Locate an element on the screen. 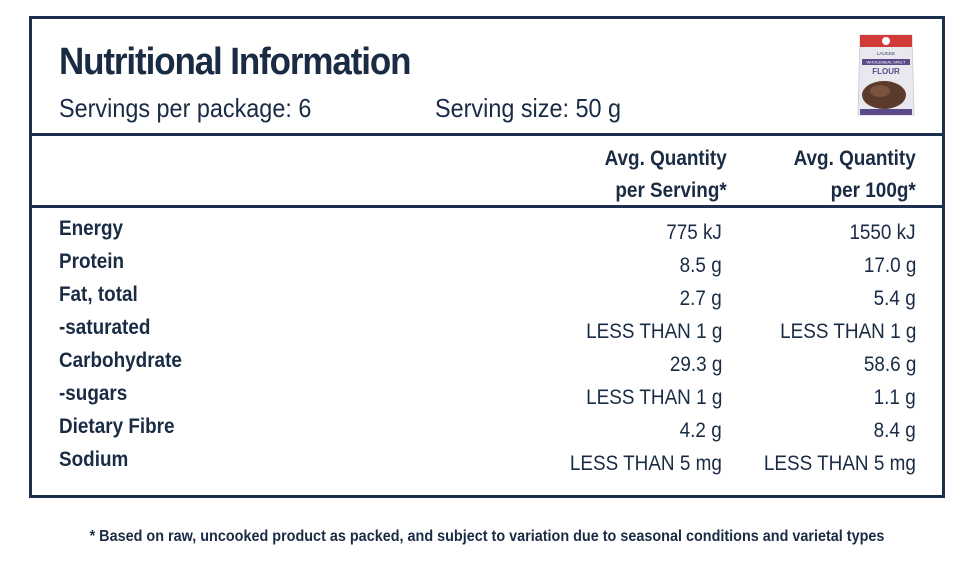 This screenshot has width=974, height=588. package-flour-text: FLOUR is located at coordinates (886, 71).